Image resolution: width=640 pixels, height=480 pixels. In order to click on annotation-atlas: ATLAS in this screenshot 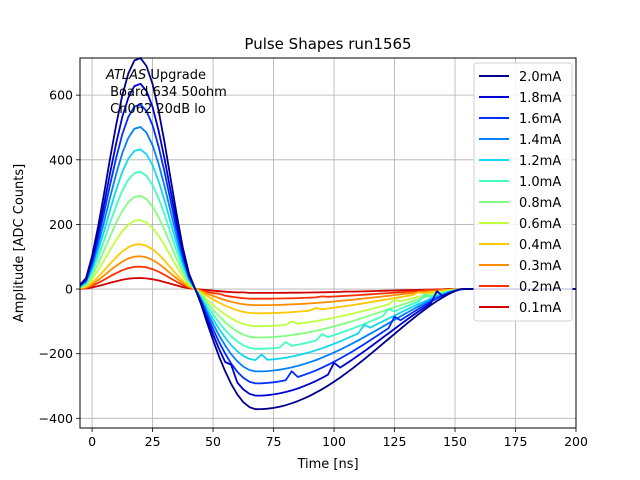, I will do `click(125, 75)`.